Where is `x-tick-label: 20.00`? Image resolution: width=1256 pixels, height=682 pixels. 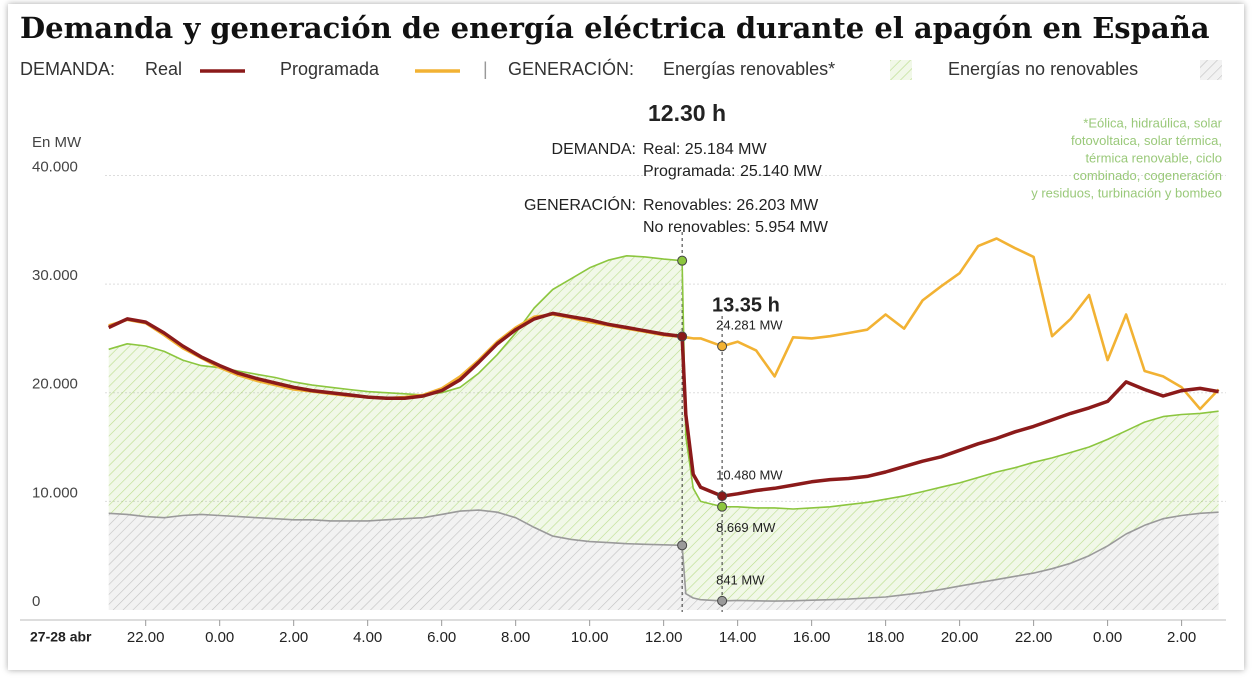
x-tick-label: 20.00 is located at coordinates (960, 637).